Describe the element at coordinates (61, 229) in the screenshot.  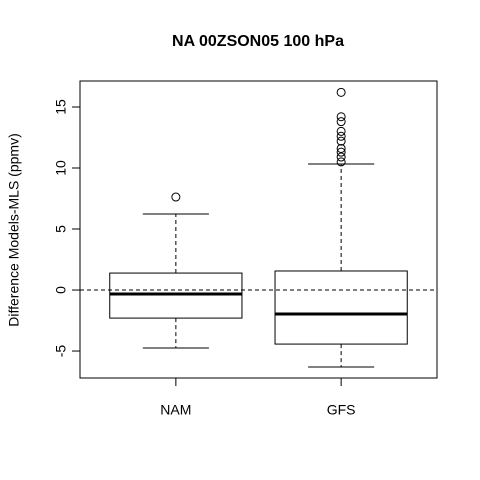
I see `y-tick-label: 5` at that location.